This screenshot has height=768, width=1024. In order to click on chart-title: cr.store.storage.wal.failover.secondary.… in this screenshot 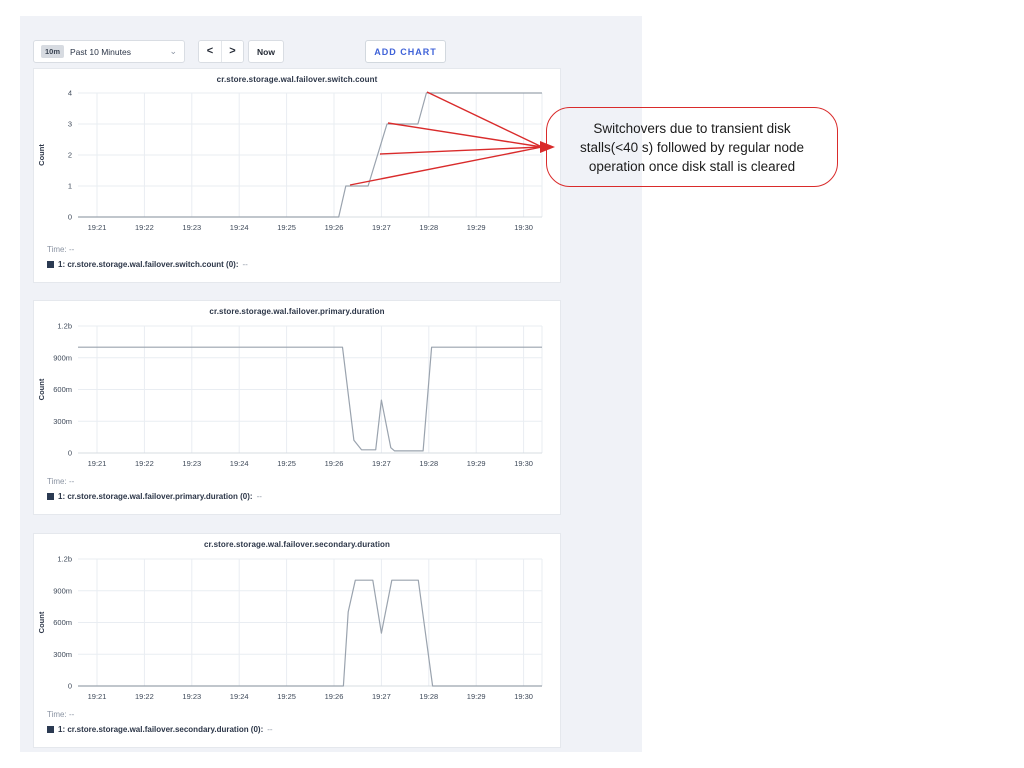, I will do `click(297, 544)`.